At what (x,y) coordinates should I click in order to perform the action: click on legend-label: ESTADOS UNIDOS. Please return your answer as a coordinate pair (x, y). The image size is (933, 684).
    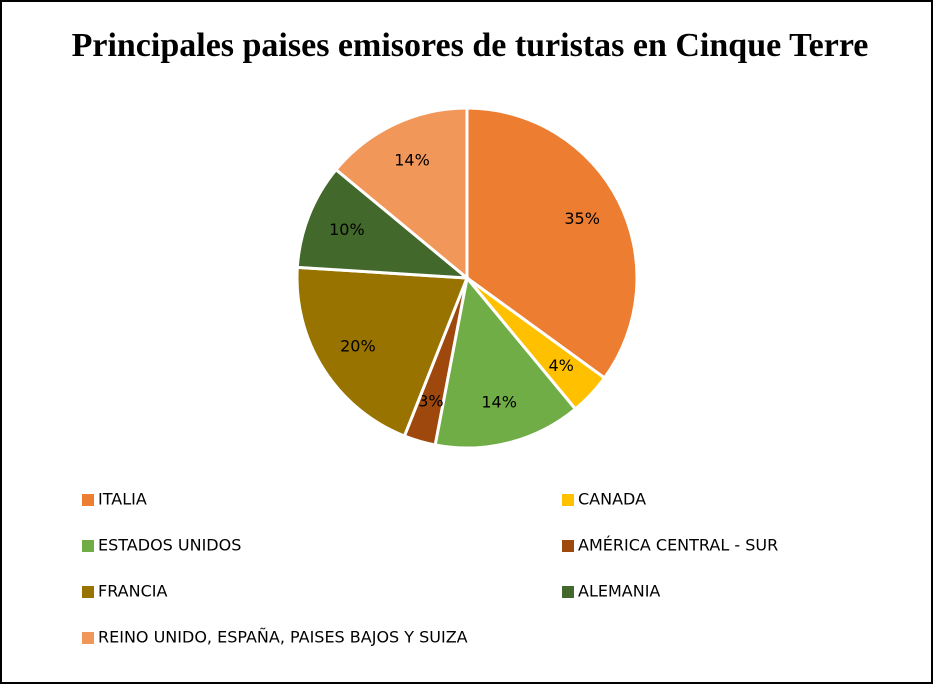
    Looking at the image, I should click on (169, 545).